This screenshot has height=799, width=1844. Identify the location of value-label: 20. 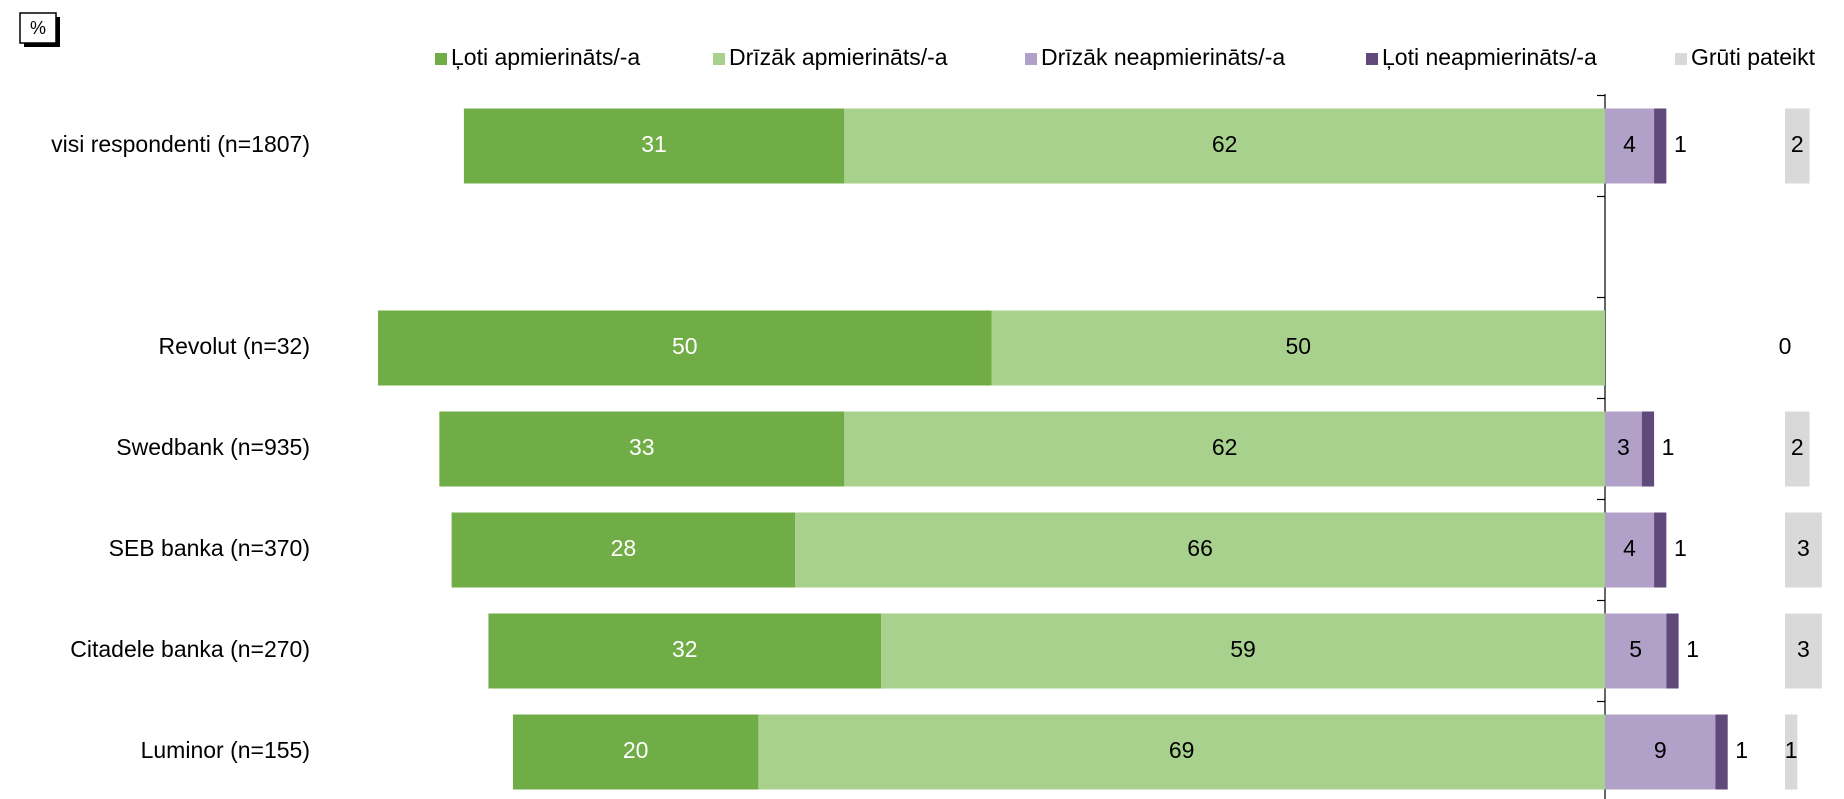
(636, 750).